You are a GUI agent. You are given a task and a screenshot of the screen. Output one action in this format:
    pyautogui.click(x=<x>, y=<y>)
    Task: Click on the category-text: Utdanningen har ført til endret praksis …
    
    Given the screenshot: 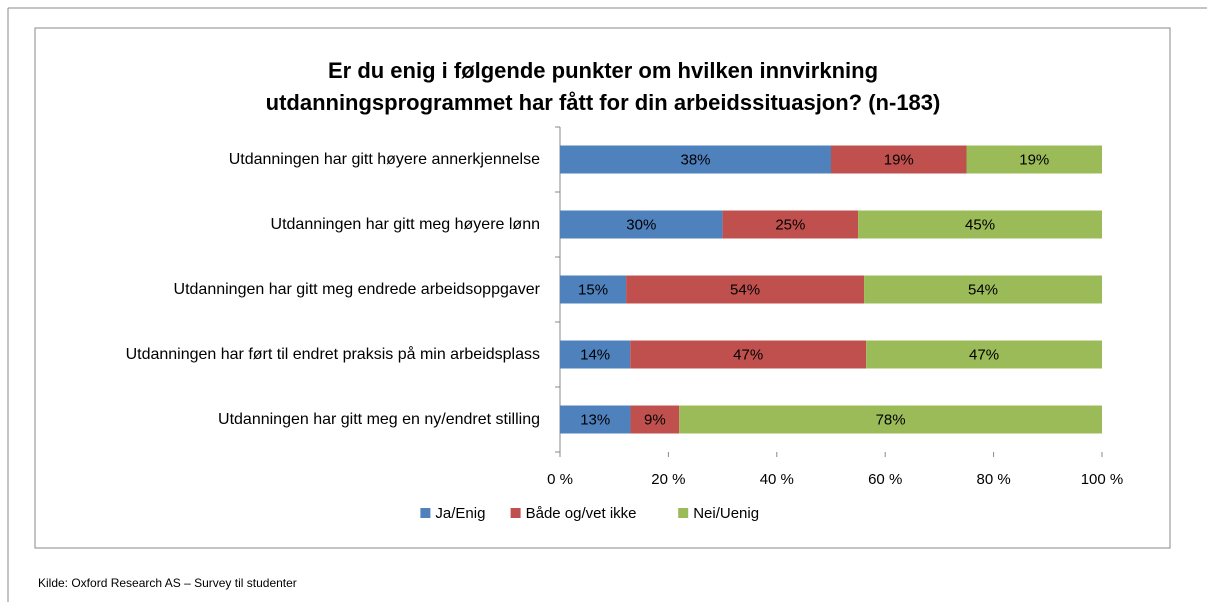 What is the action you would take?
    pyautogui.click(x=332, y=354)
    